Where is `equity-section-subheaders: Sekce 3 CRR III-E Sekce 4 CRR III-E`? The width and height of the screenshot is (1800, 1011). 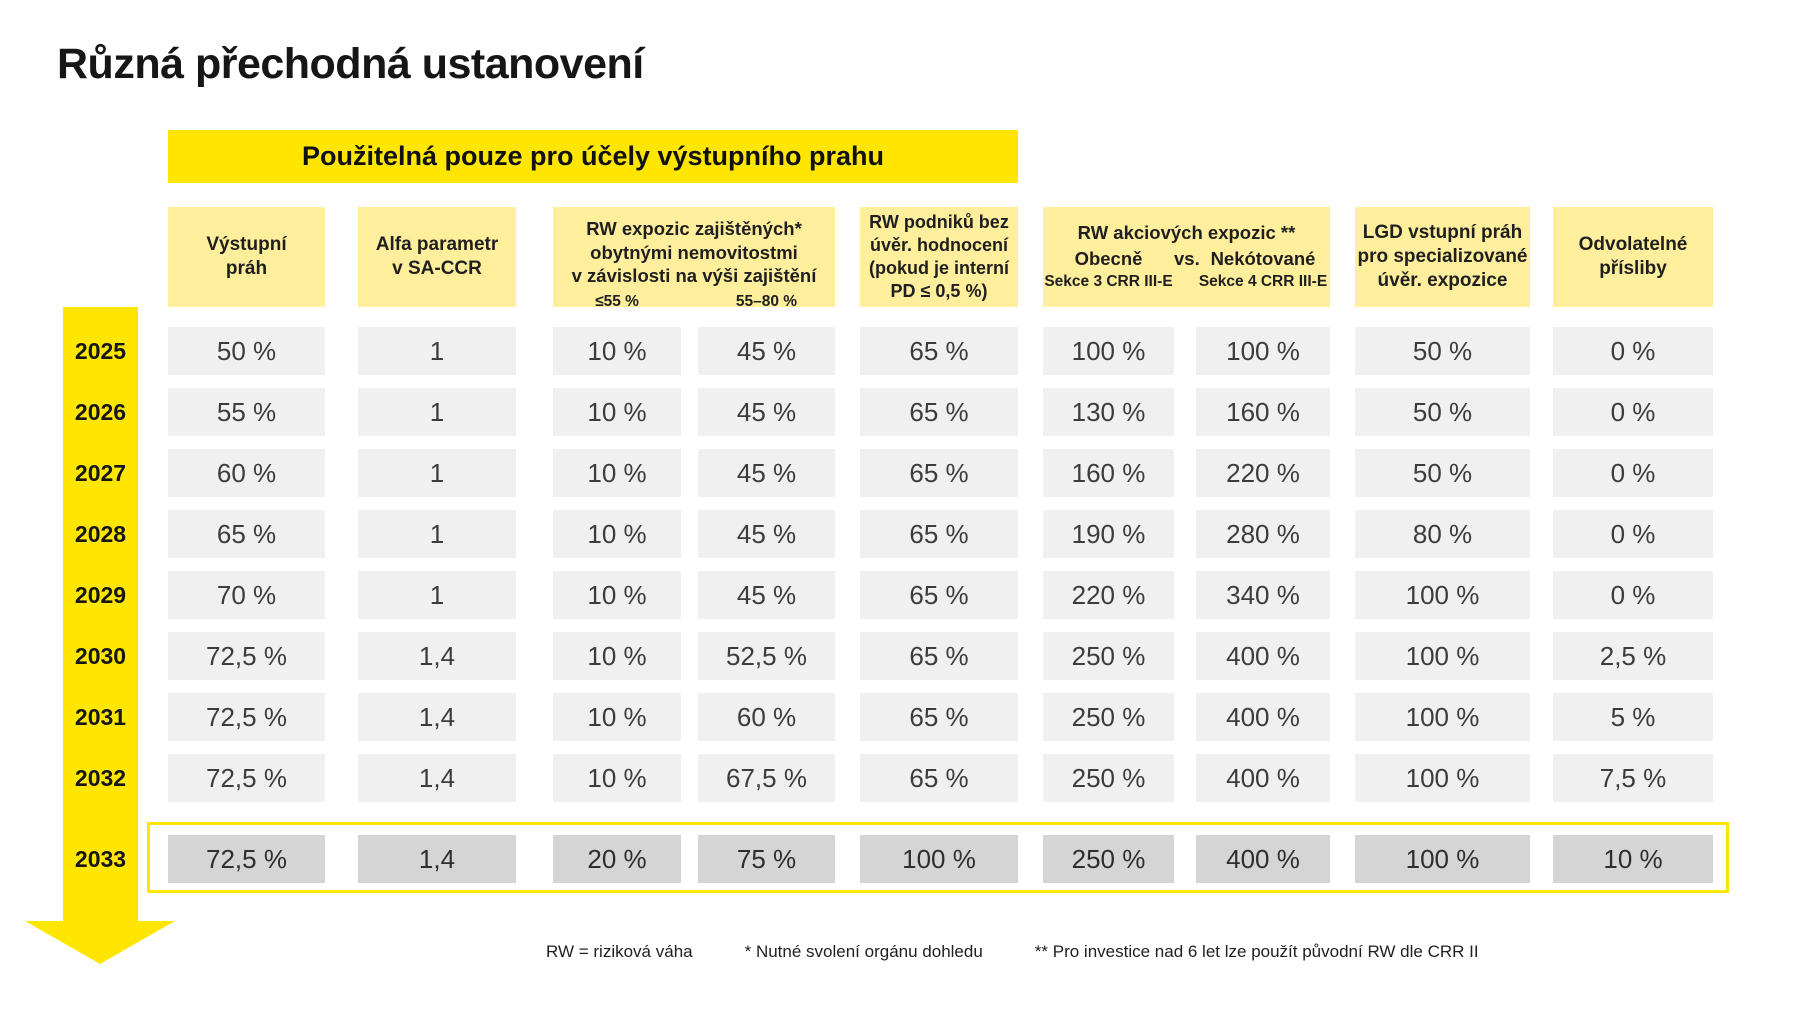
equity-section-subheaders: Sekce 3 CRR III-E Sekce 4 CRR III-E is located at coordinates (1186, 282).